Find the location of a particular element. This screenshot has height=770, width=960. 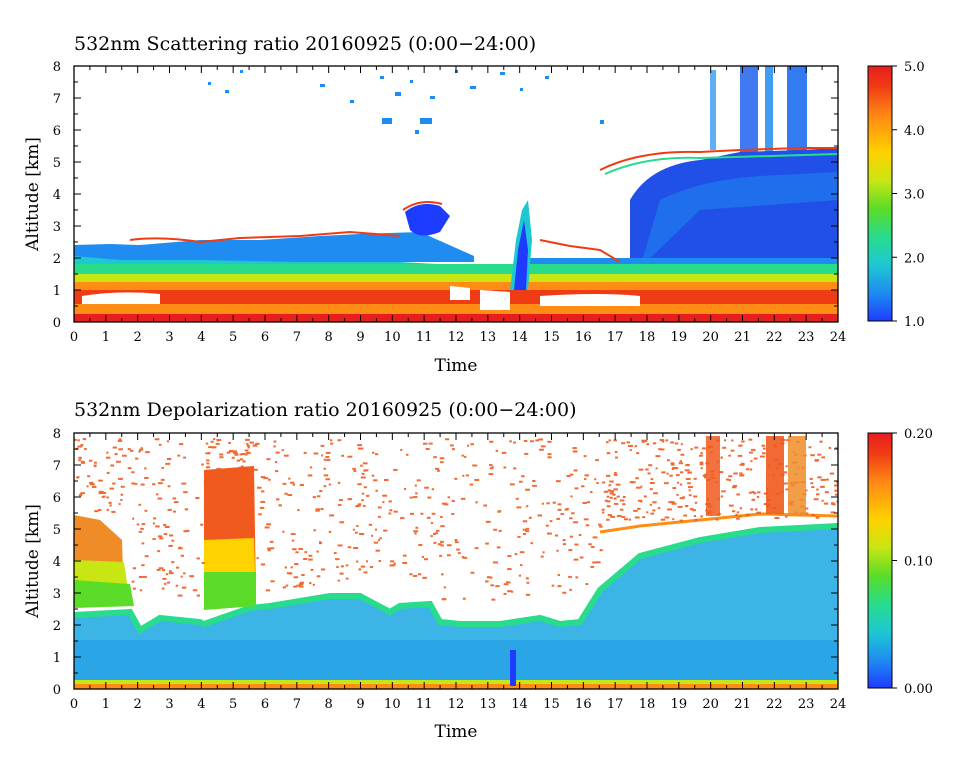

scattering-colorbar-ticks: 1.0 2.0 3.0 4.0 5.0 is located at coordinates (908, 195).